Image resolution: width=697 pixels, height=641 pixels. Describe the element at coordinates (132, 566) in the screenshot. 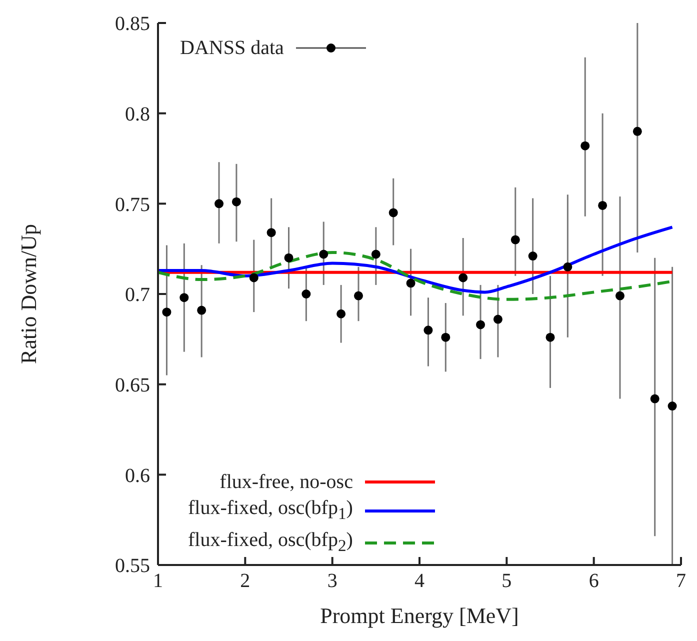

I see `y-tick-label: 0.55` at that location.